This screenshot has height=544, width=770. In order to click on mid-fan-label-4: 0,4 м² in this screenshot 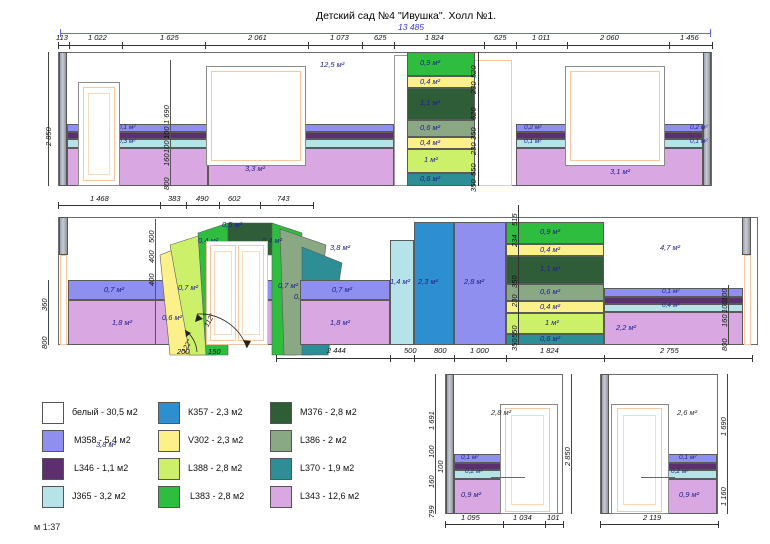, I will do `click(272, 240)`.